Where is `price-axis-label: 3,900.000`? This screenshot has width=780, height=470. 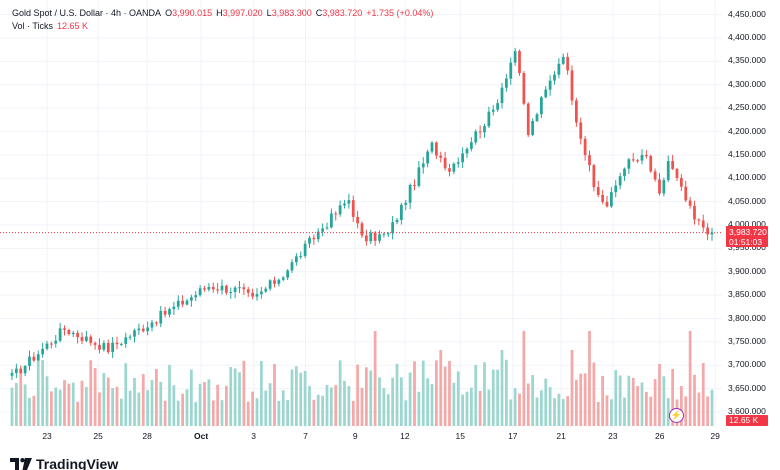 price-axis-label: 3,900.000 is located at coordinates (747, 270).